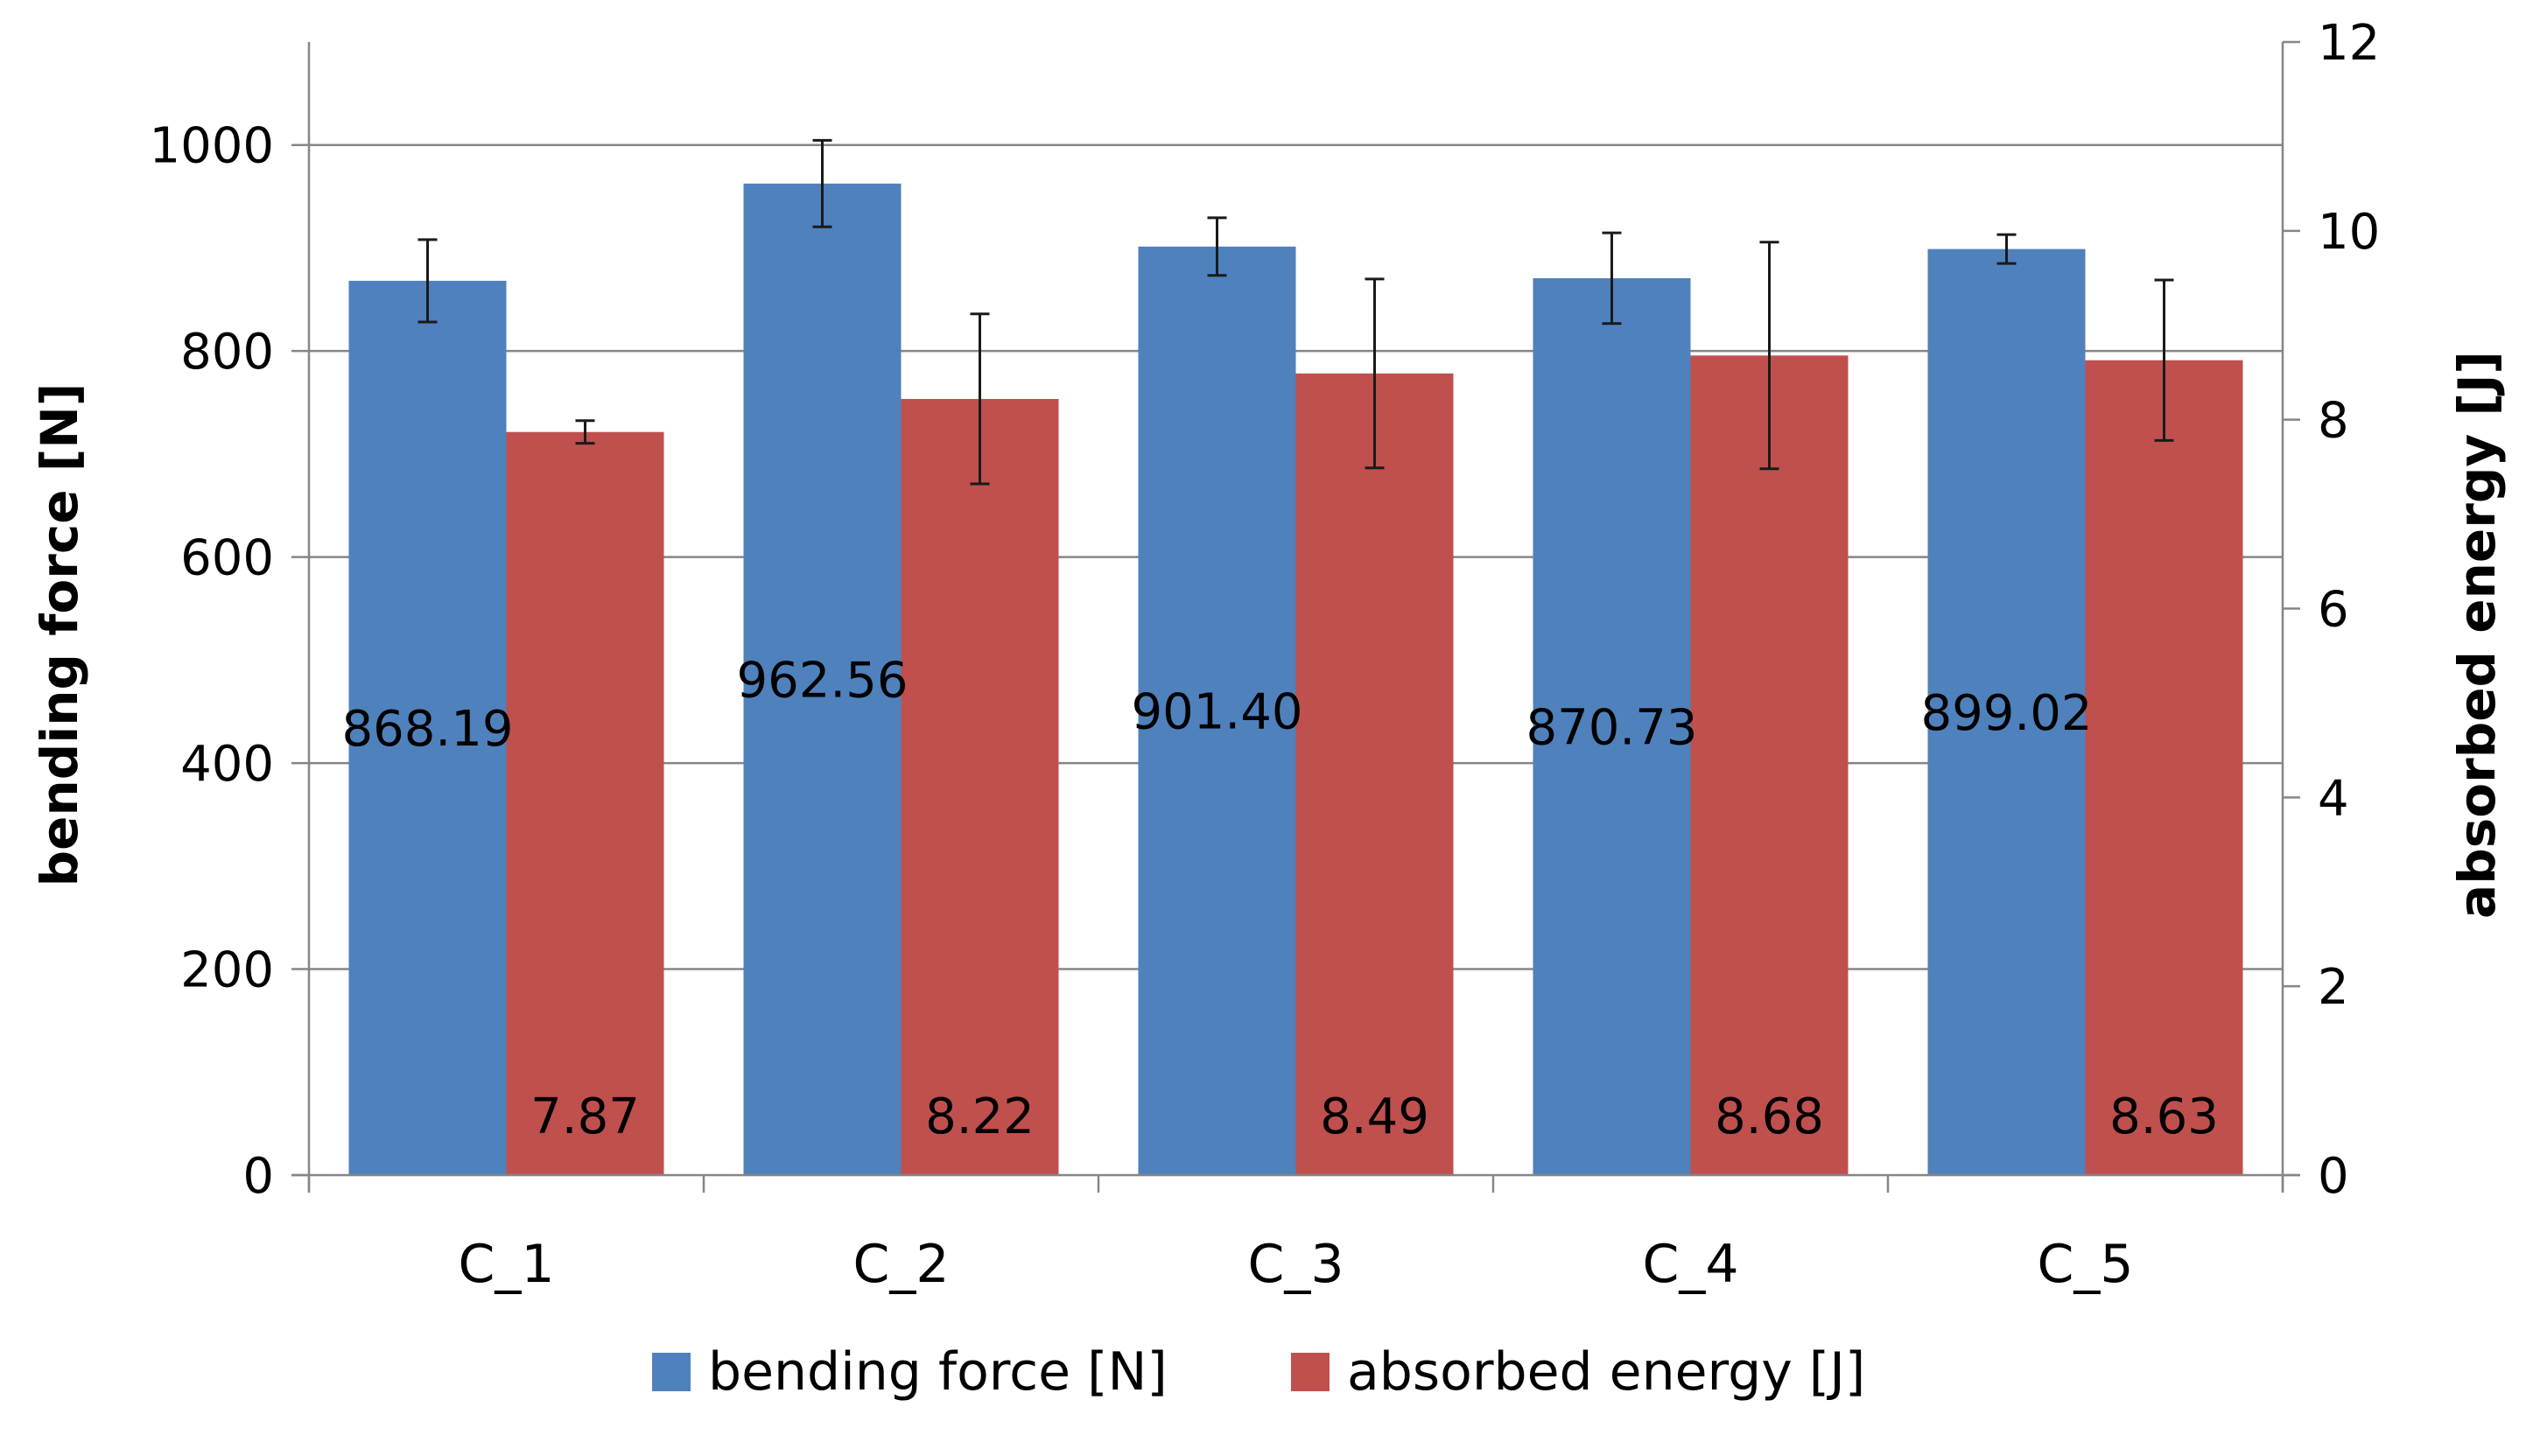 Image resolution: width=2526 pixels, height=1456 pixels. Describe the element at coordinates (2333, 1176) in the screenshot. I see `y-tick-label-right: 0` at that location.